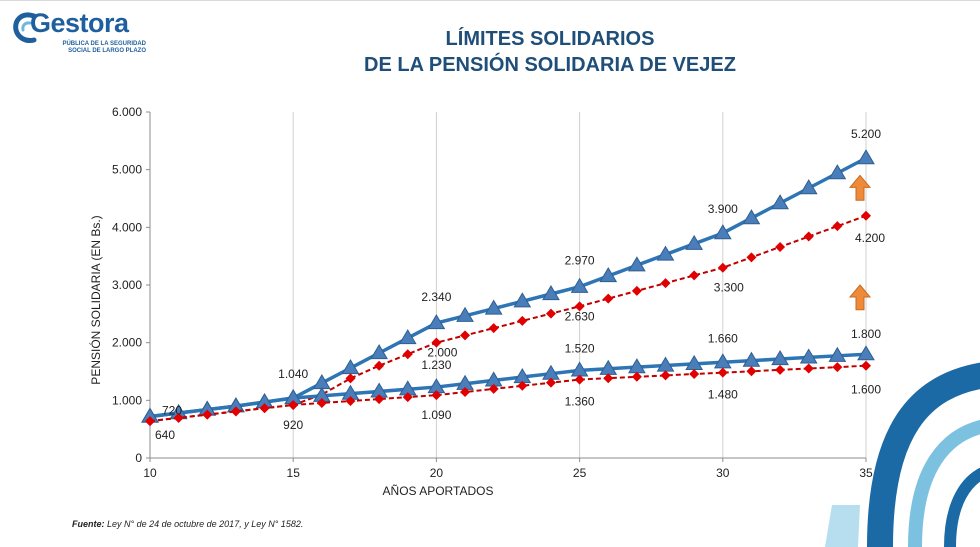  What do you see at coordinates (127, 112) in the screenshot?
I see `y-tick-label: 6.000` at bounding box center [127, 112].